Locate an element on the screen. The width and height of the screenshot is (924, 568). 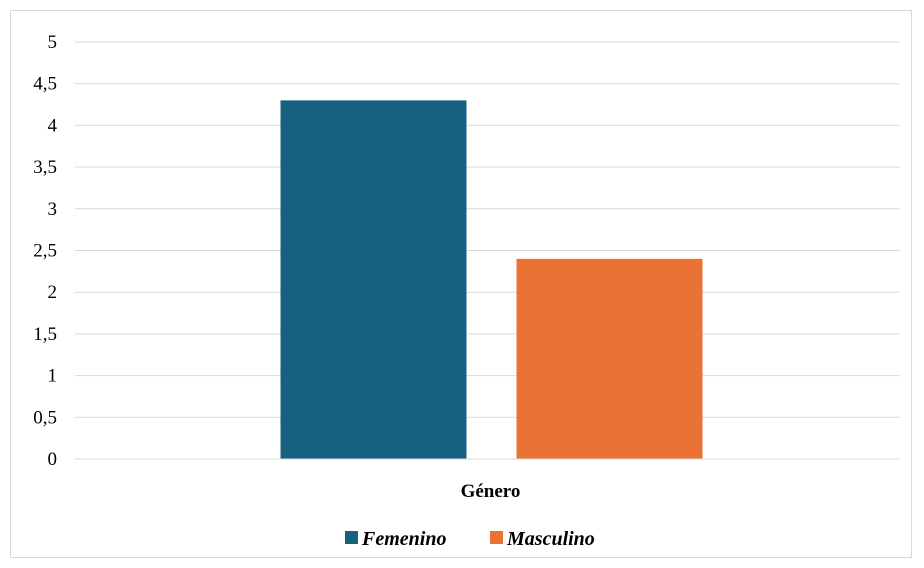
y-tick-label: 2,5 is located at coordinates (45, 251).